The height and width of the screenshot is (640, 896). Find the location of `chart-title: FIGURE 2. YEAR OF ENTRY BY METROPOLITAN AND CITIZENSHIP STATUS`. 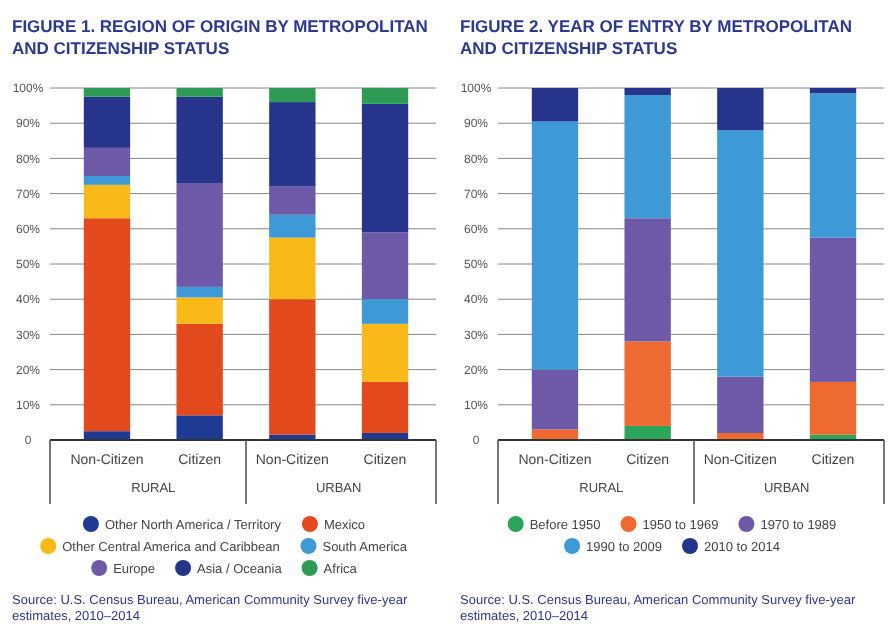

chart-title: FIGURE 2. YEAR OF ENTRY BY METROPOLITAN AND CITIZENSHIP STATUS is located at coordinates (656, 37).